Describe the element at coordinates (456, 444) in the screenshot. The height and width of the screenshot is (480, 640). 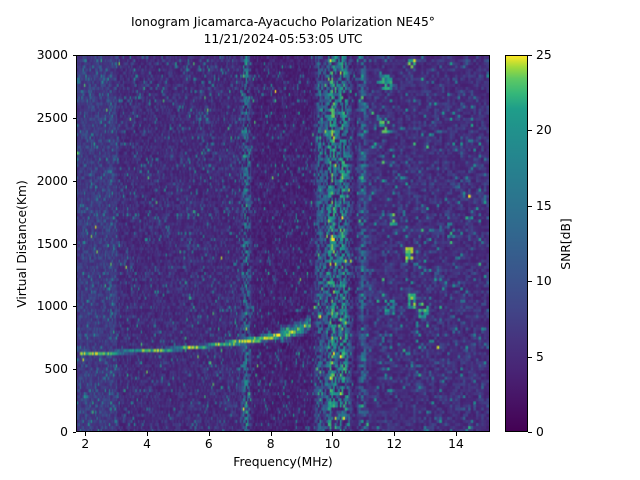
I see `x-tick-label: 14` at that location.